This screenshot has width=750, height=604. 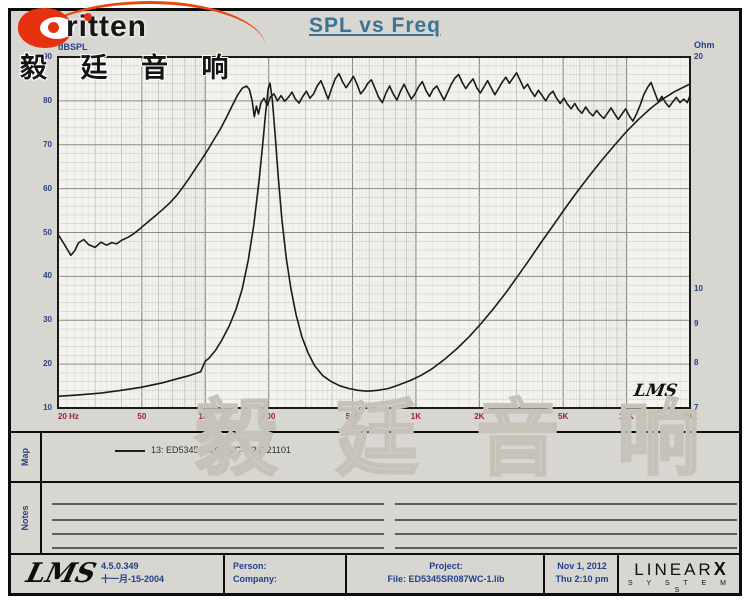 I want to click on notes-side-cell: Notes, so click(x=26, y=518).